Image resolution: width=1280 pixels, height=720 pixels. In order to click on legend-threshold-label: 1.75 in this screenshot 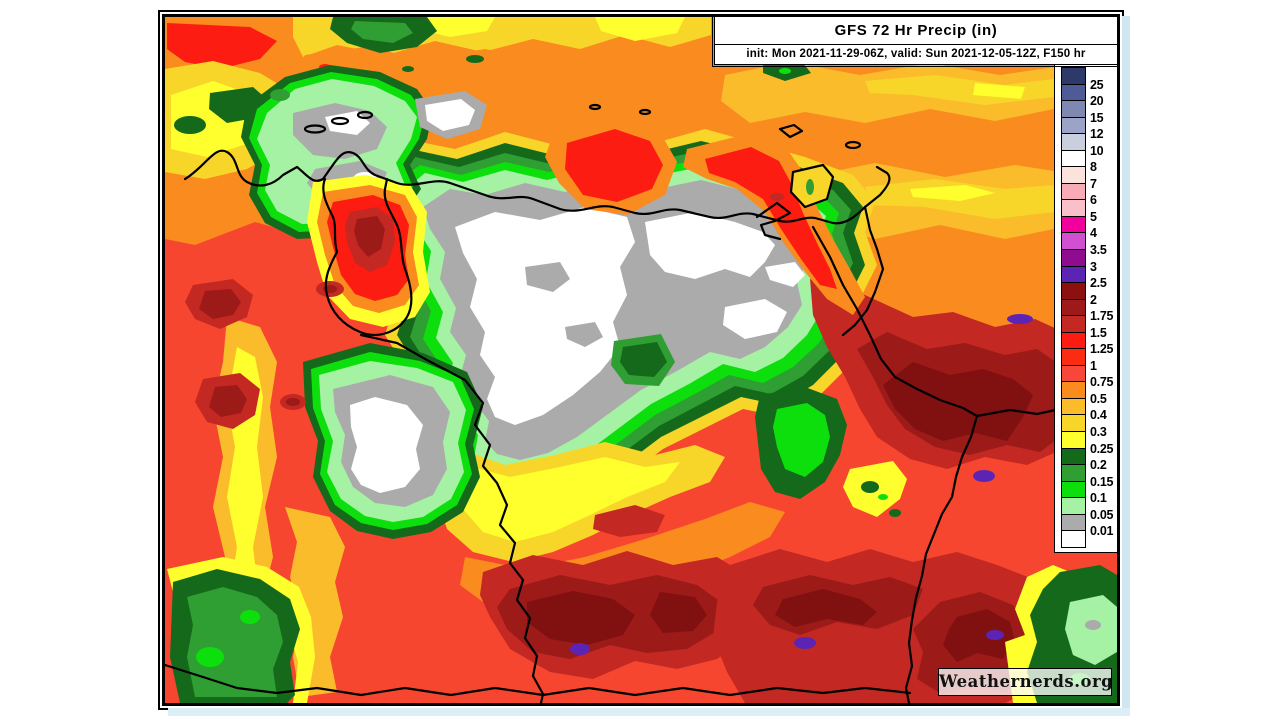, I will do `click(1102, 316)`.